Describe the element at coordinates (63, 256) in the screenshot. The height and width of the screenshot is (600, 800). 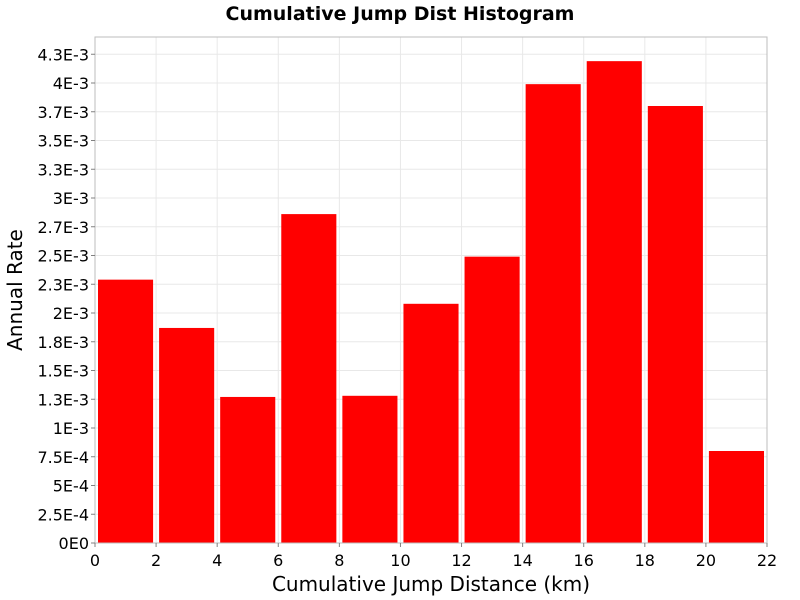
I see `y-tick-label: 2.5E-3` at that location.